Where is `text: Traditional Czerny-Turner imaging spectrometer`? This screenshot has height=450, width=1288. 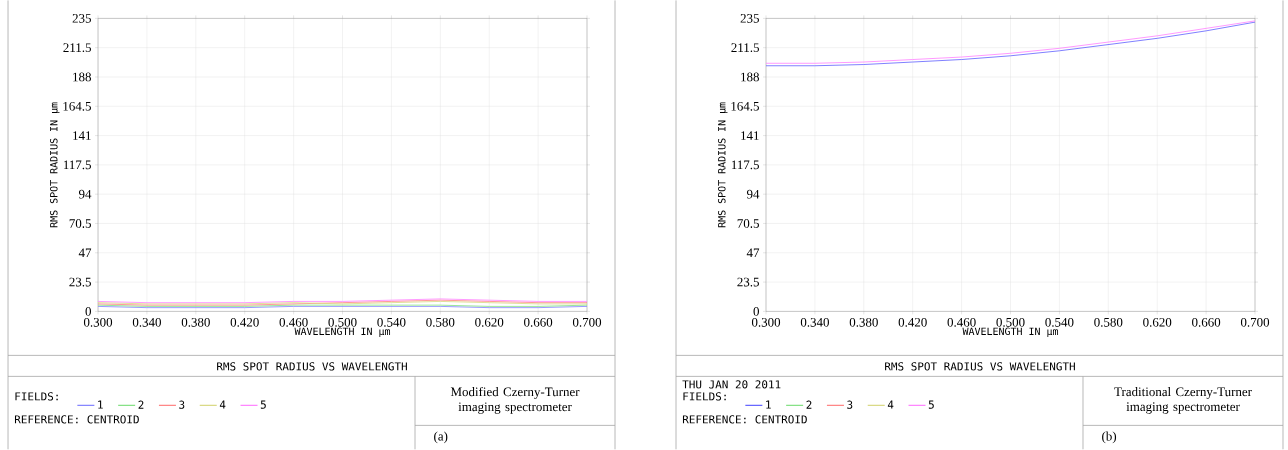 text: Traditional Czerny-Turner imaging spectrometer is located at coordinates (1183, 400).